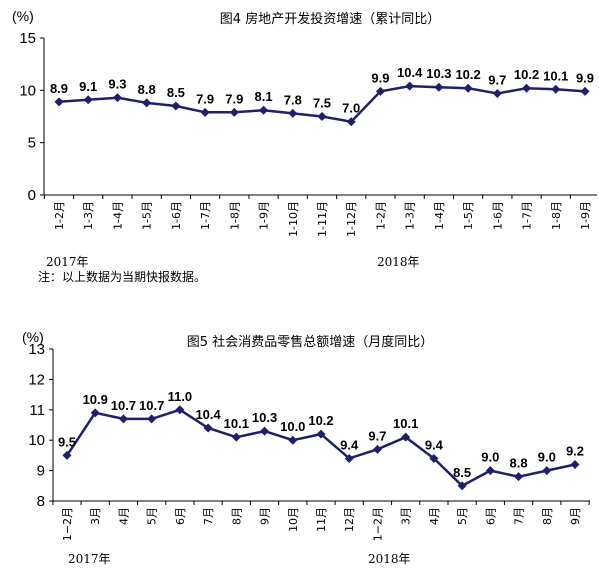  I want to click on data-label: 10.7, so click(151, 405).